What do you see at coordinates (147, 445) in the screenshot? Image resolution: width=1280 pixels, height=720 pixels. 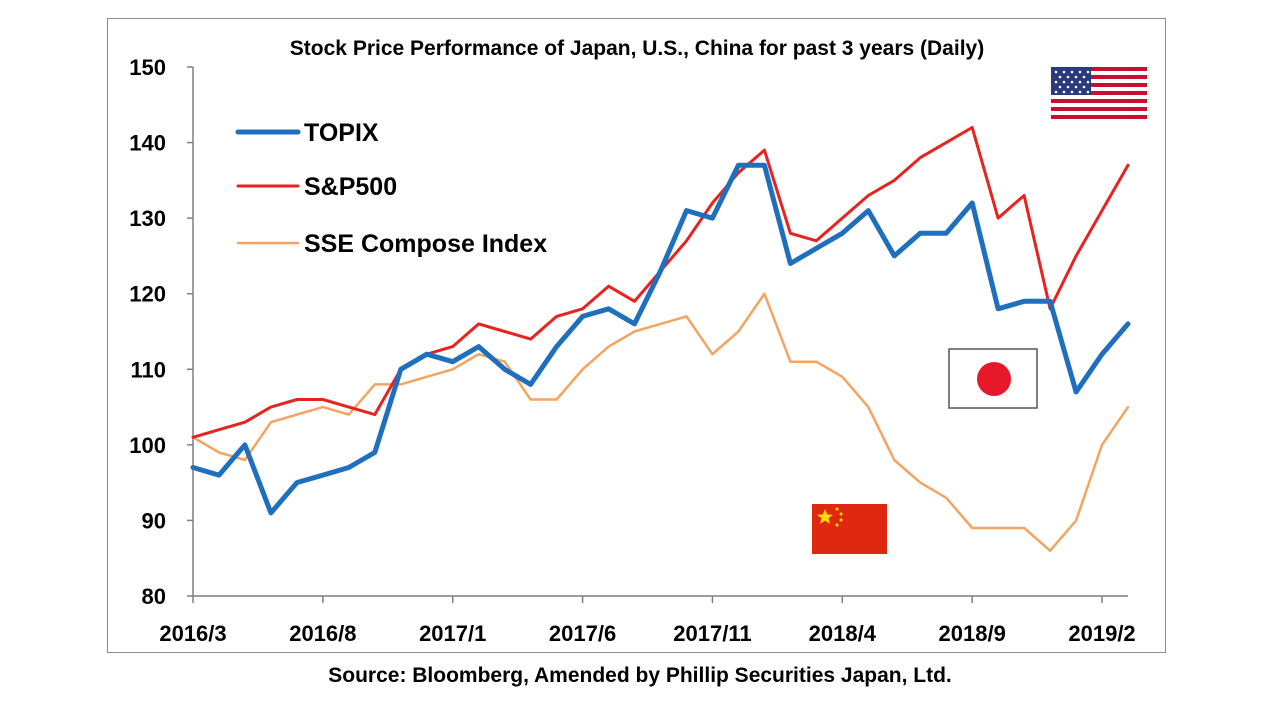 I see `y-tick-label: 100` at bounding box center [147, 445].